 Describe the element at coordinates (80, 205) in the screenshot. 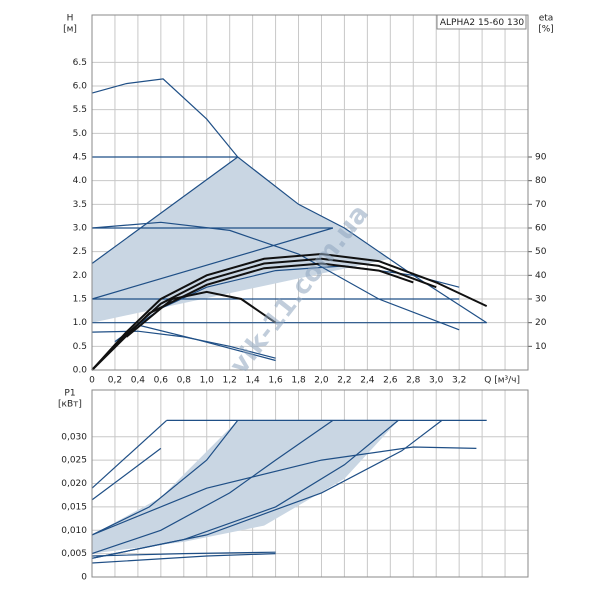

I see `y-tick-label: 3.5` at that location.